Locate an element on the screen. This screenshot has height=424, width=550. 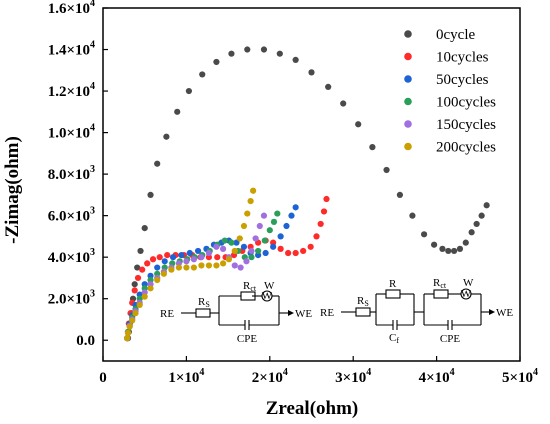
x-tick-label: 1×10⁴ is located at coordinates (186, 376).